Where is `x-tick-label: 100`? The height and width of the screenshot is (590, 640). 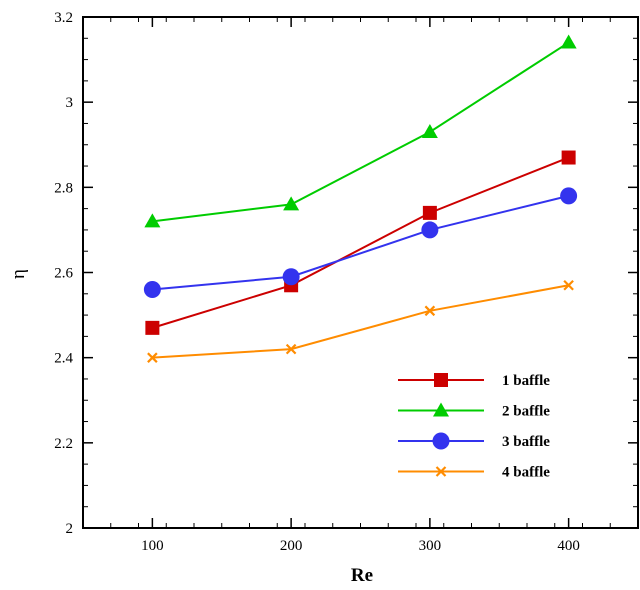 x-tick-label: 100 is located at coordinates (152, 546).